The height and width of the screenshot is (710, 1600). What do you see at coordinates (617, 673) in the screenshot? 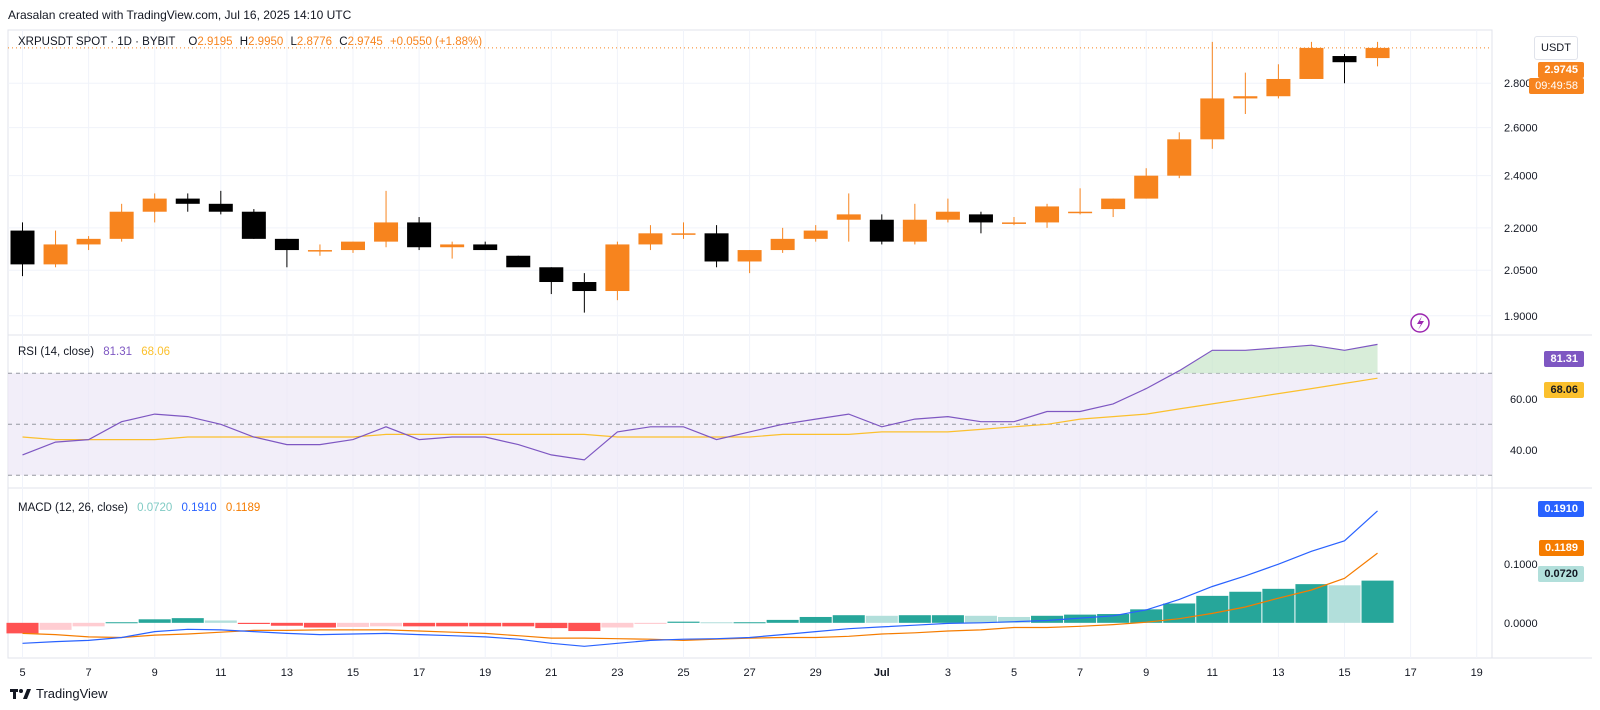
I see `time-tick-label: 23` at bounding box center [617, 673].